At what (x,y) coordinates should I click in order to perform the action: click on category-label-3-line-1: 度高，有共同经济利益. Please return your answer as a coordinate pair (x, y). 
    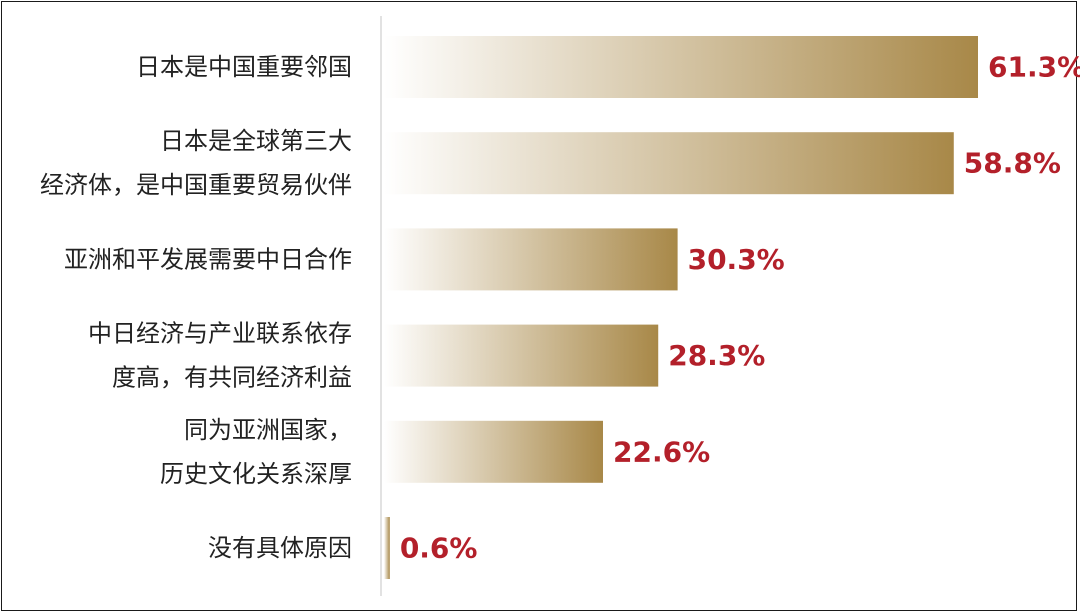
    Looking at the image, I should click on (232, 378).